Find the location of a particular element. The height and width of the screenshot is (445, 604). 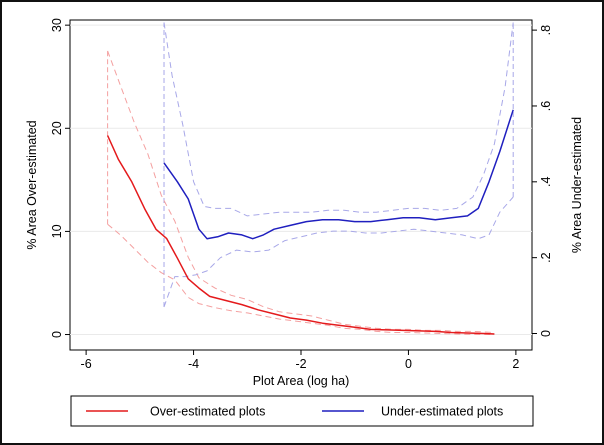

y-left-axis-ticks: 0 10 20 30 is located at coordinates (60, 178).